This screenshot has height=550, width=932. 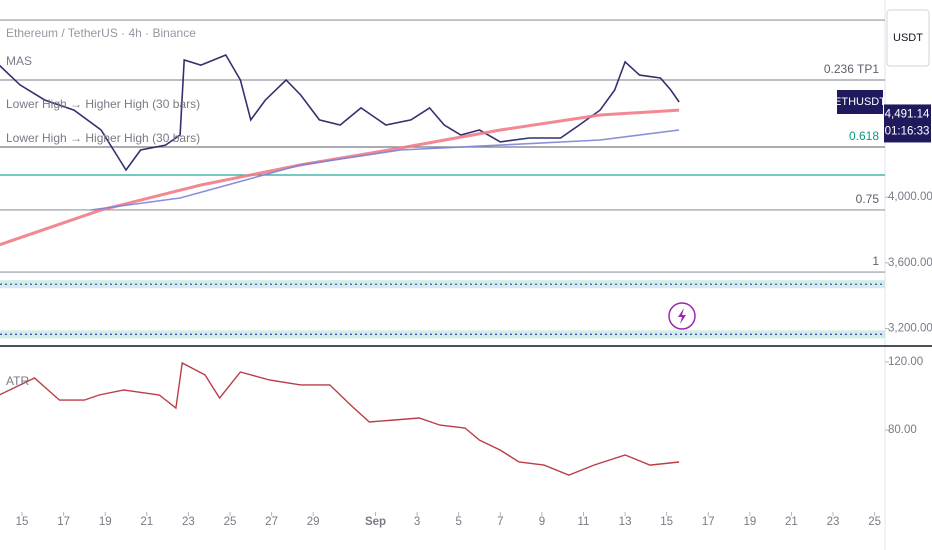 I want to click on x-tick-label: 5, so click(x=459, y=522).